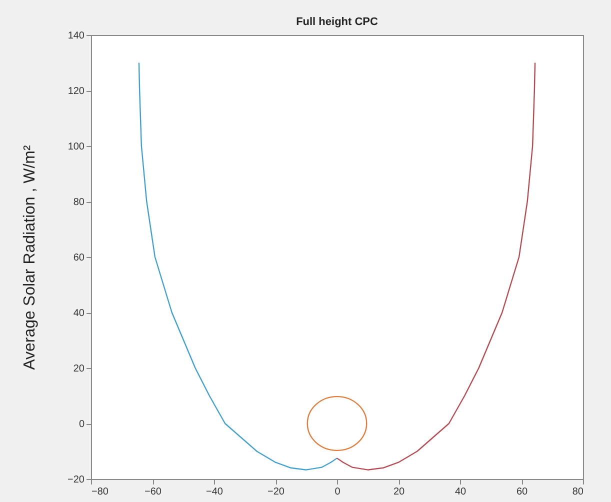  What do you see at coordinates (153, 492) in the screenshot?
I see `x-tick-label: −60` at bounding box center [153, 492].